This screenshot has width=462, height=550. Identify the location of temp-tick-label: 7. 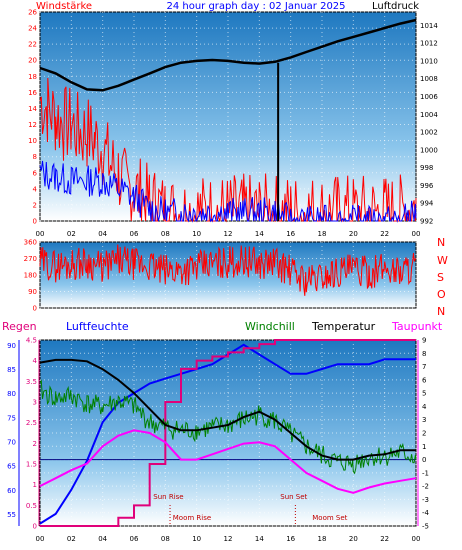
(424, 367).